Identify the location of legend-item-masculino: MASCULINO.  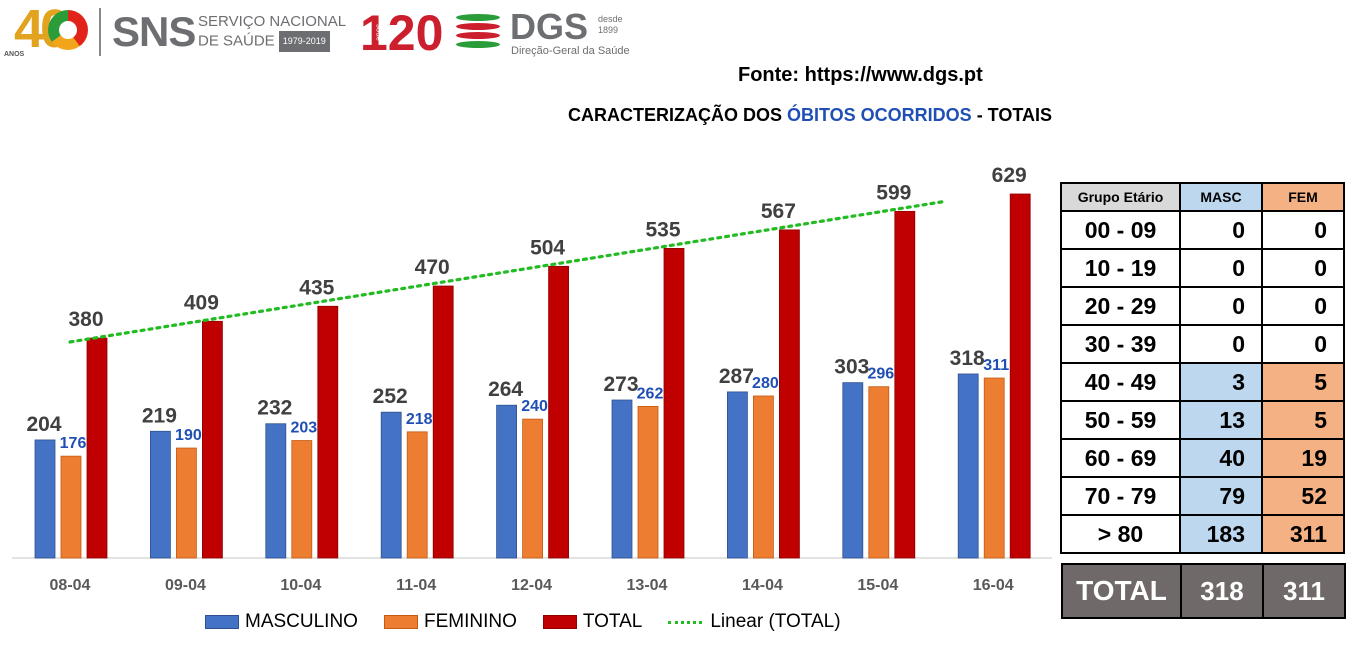
(281, 622).